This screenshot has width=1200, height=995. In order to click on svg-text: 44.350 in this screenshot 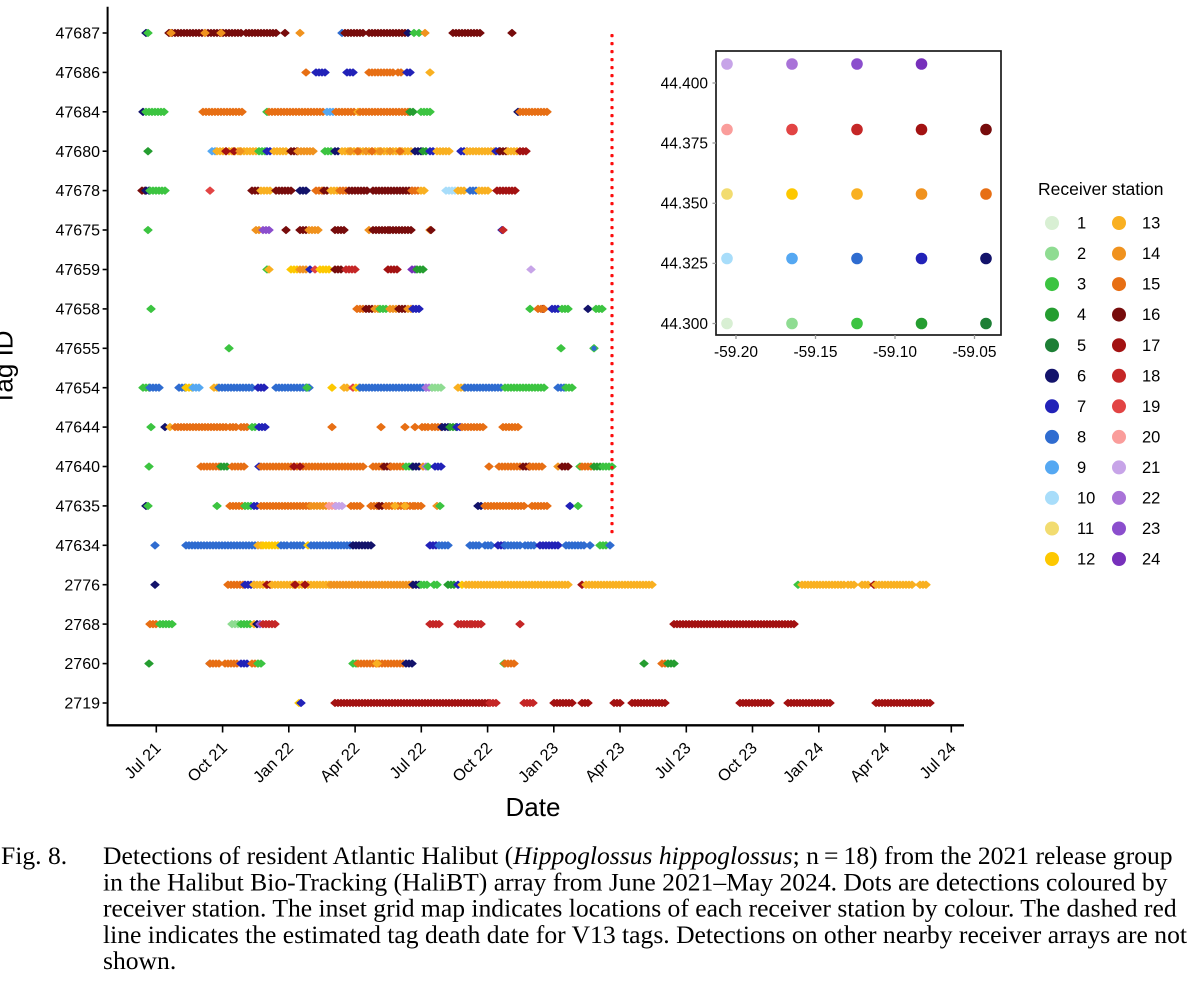, I will do `click(685, 204)`.